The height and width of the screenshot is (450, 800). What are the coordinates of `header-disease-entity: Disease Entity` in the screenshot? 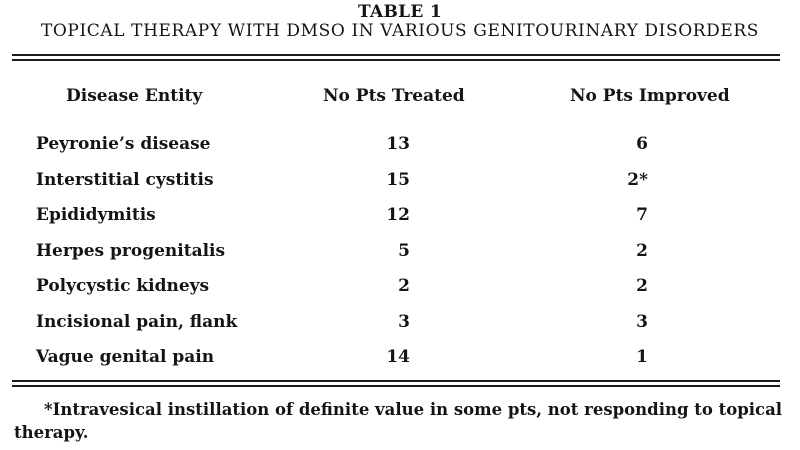 It's located at (134, 96).